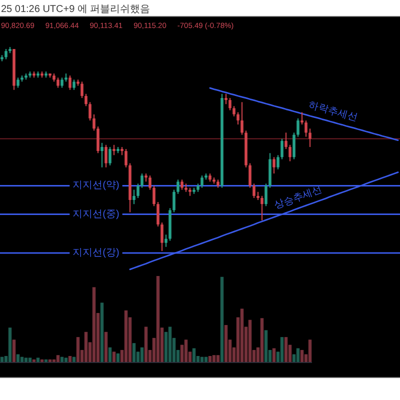  I want to click on text: 25 01:26 UTC+9 에 퍼블리쉬했음, so click(75, 9).